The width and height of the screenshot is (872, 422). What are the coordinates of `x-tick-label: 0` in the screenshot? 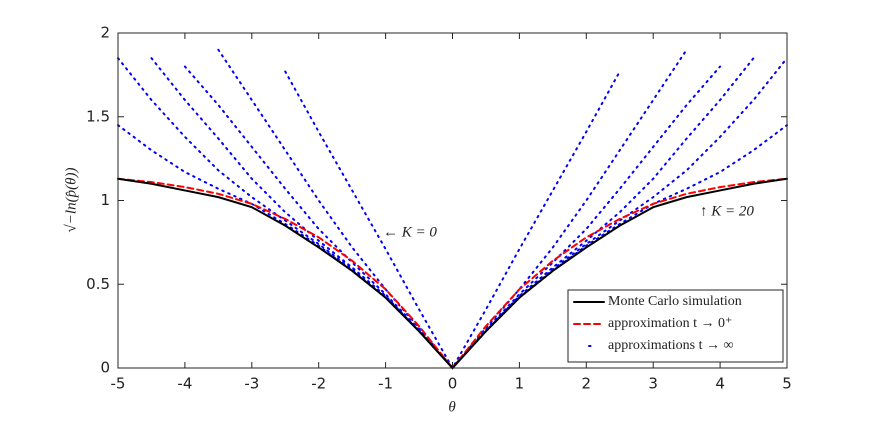 It's located at (453, 384).